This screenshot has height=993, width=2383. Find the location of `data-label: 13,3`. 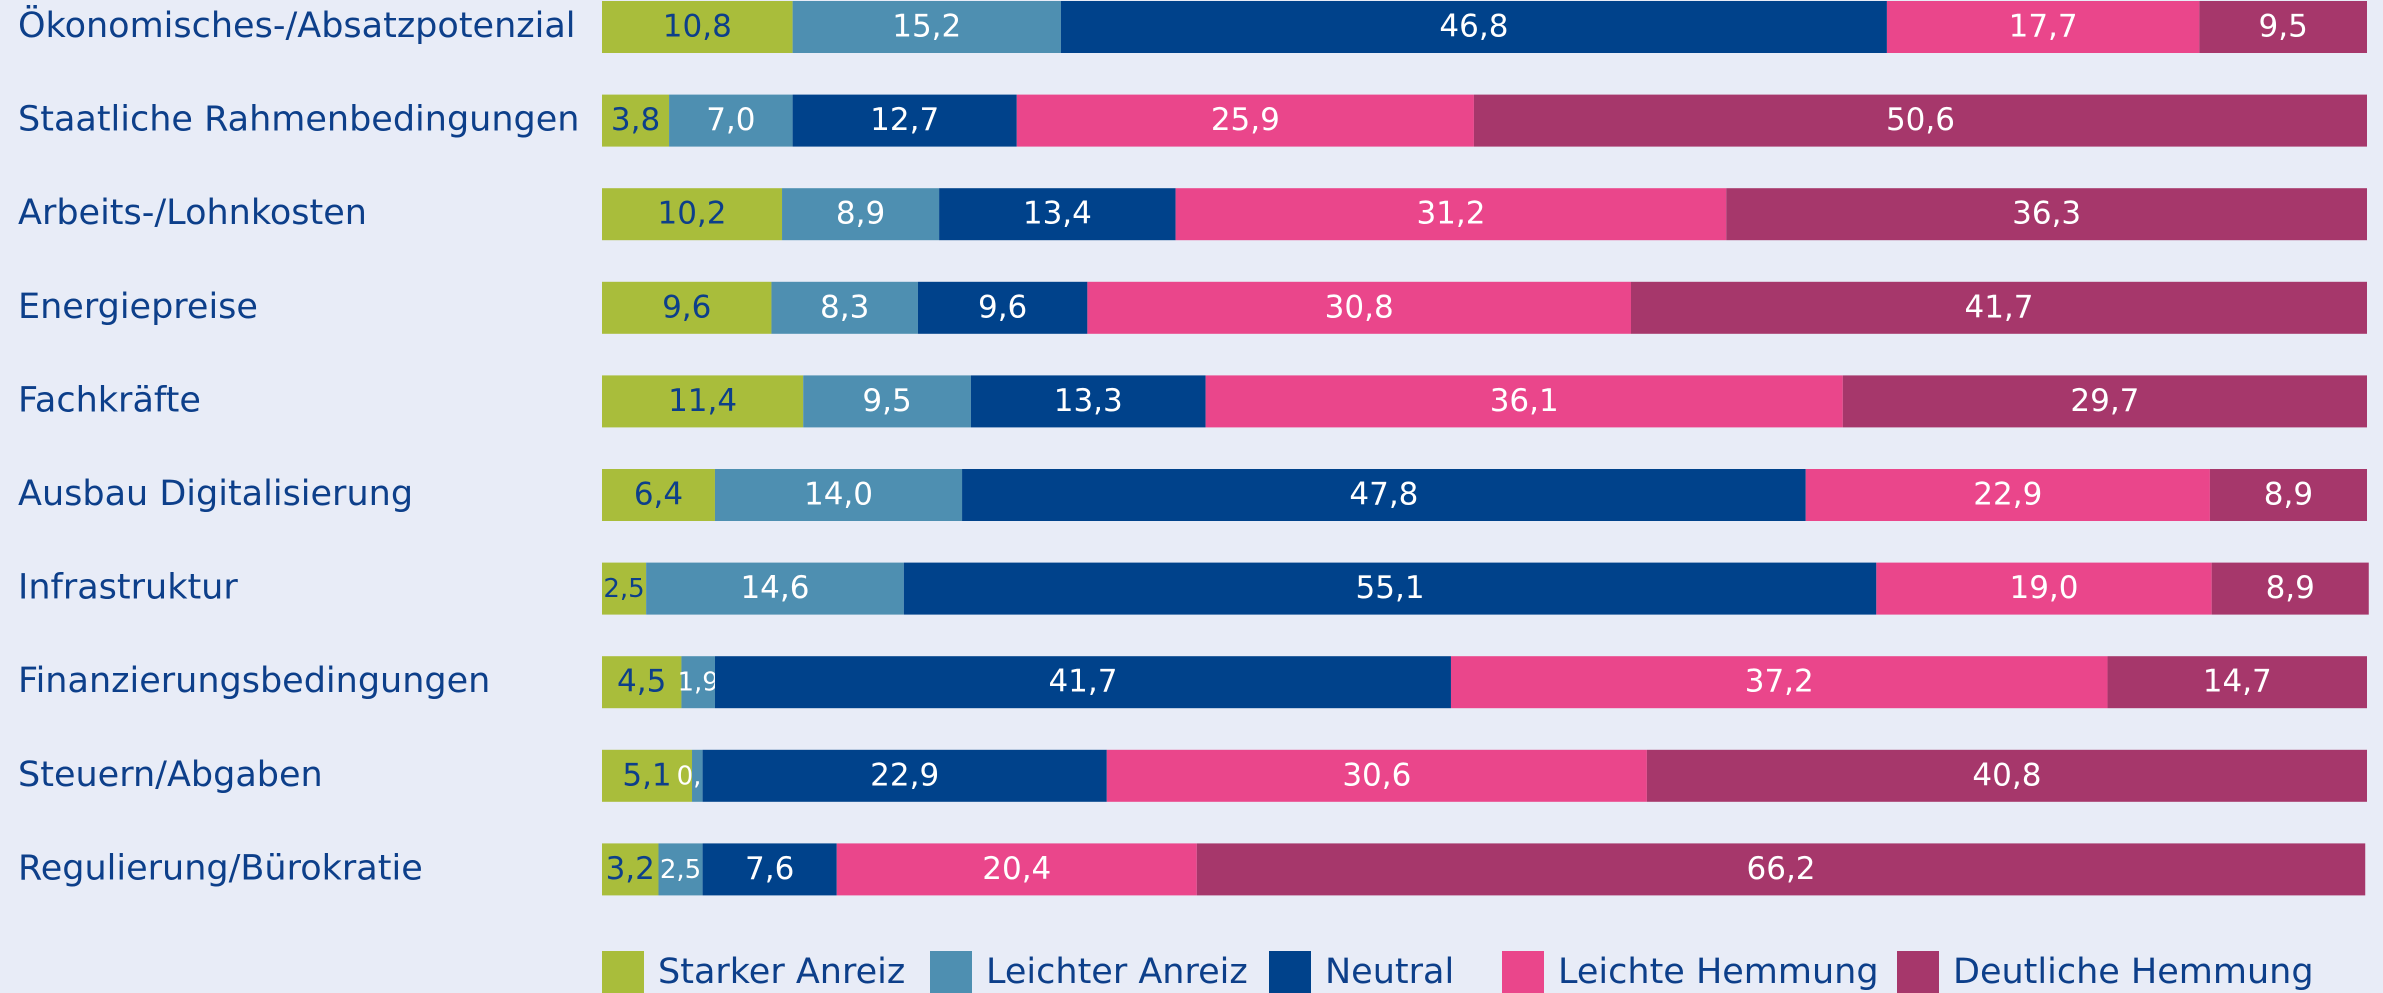

data-label: 13,3 is located at coordinates (1088, 401).